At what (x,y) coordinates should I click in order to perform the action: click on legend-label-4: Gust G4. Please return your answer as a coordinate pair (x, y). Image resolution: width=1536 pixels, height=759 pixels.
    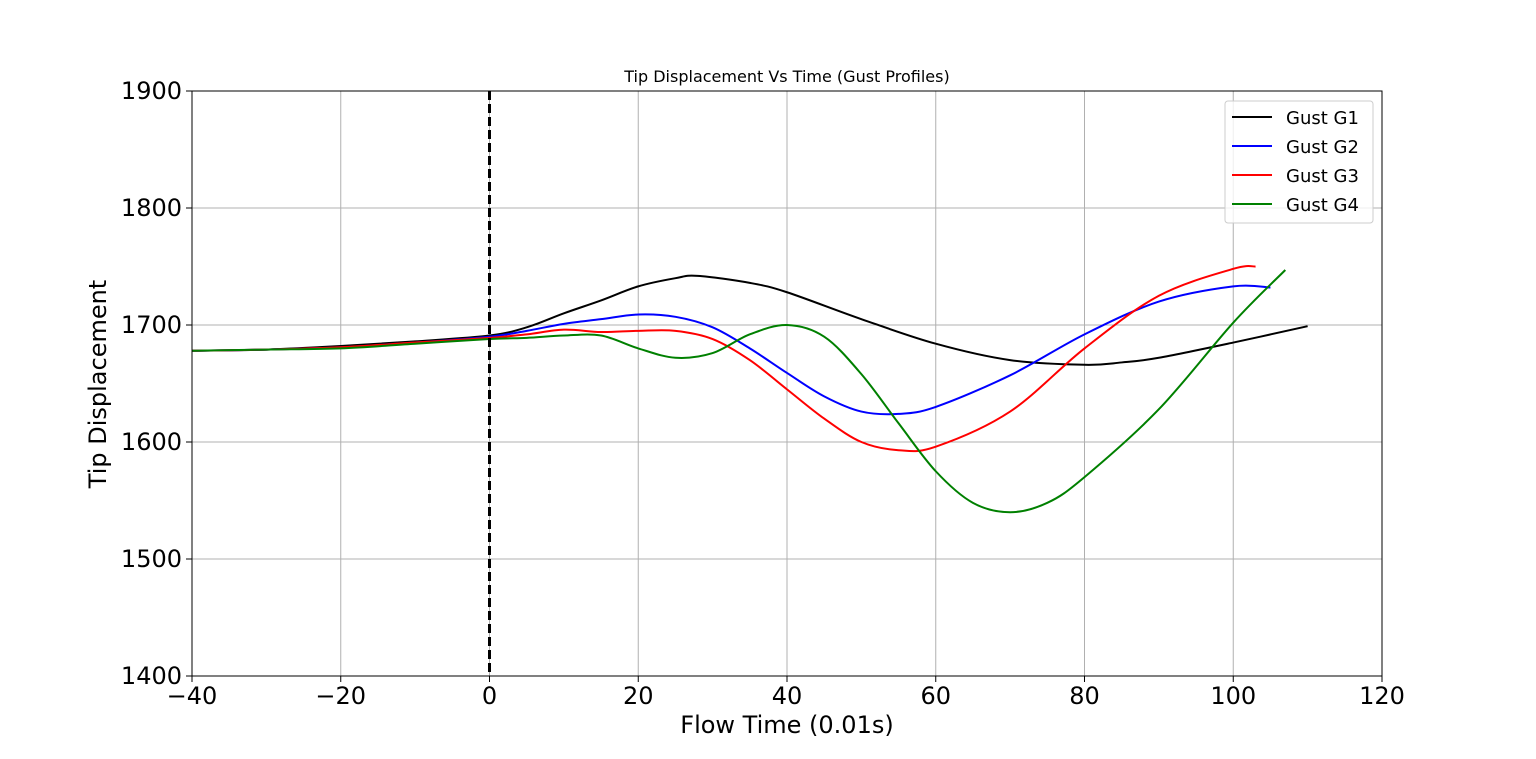
    Looking at the image, I should click on (1322, 205).